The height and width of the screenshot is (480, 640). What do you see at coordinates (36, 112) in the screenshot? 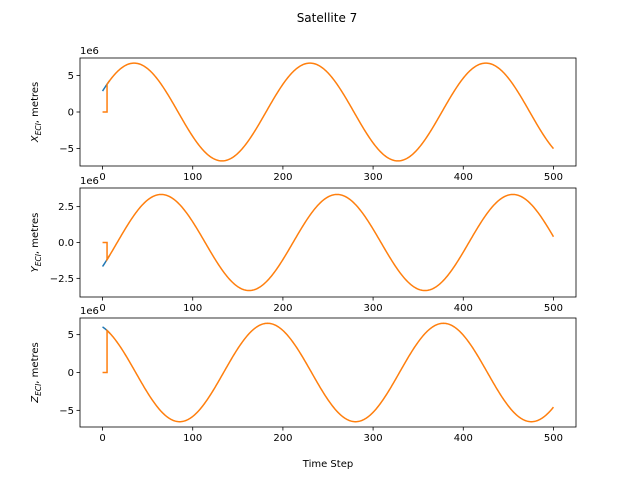
I see `y-axis-label: XECI, metres` at bounding box center [36, 112].